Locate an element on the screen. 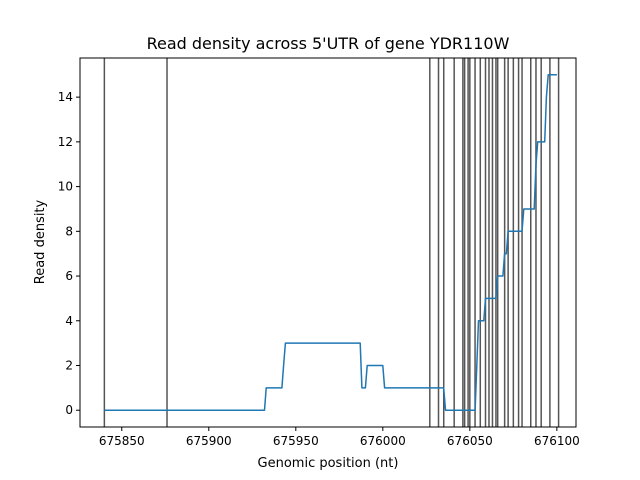 Image resolution: width=640 pixels, height=480 pixels. y-tick-label-2: 4 is located at coordinates (69, 321).